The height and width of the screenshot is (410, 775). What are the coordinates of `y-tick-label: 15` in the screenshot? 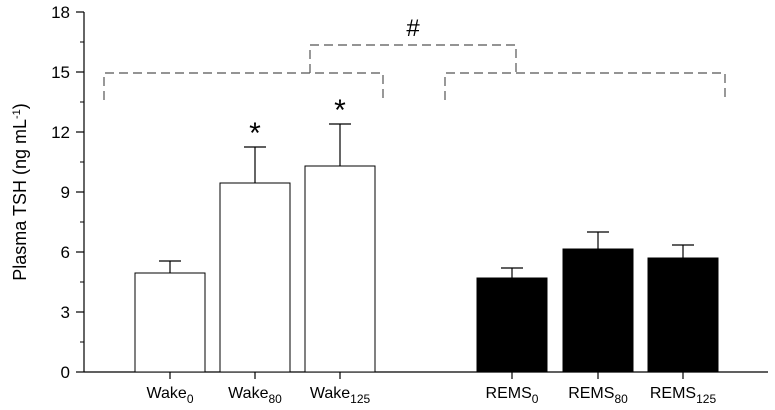 It's located at (60, 72).